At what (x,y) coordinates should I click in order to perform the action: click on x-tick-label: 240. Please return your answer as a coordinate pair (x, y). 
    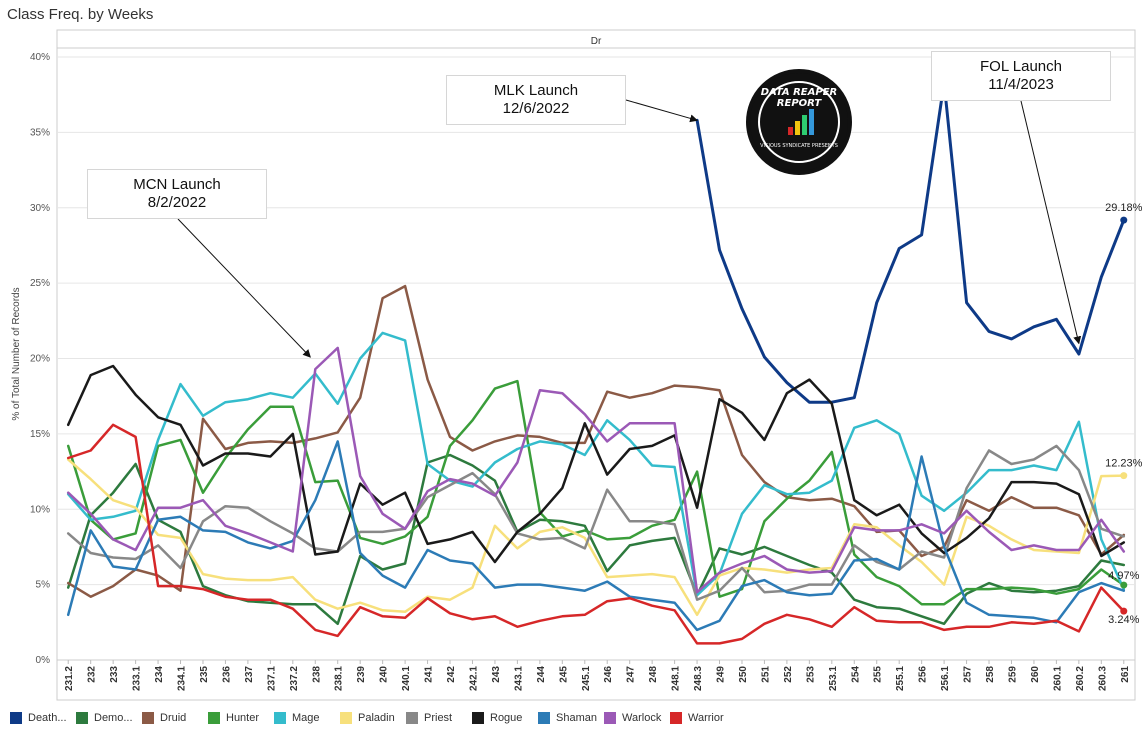
    Looking at the image, I should click on (384, 674).